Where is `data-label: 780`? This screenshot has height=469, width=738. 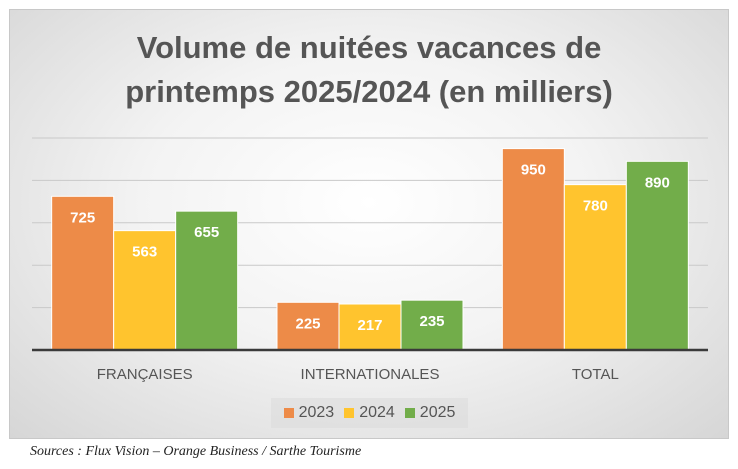 data-label: 780 is located at coordinates (595, 206).